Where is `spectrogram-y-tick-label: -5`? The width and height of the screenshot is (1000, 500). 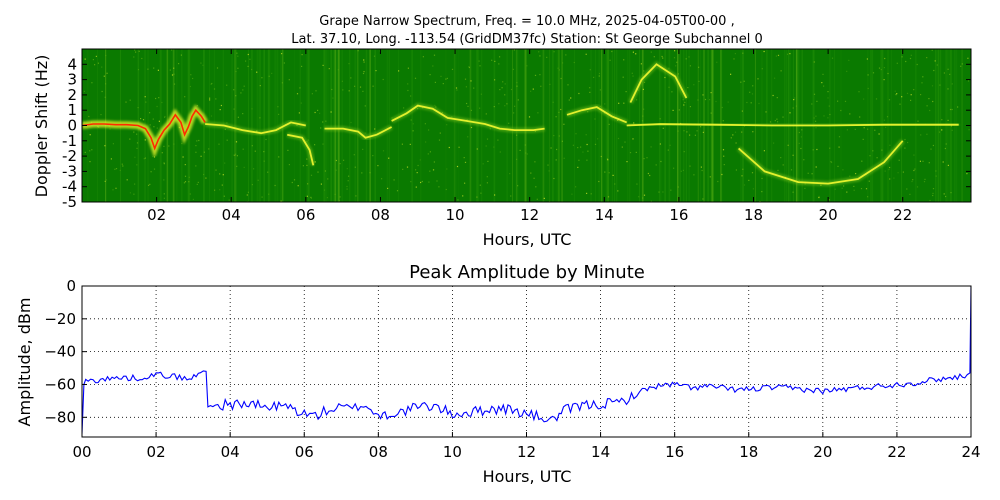 spectrogram-y-tick-label: -5 is located at coordinates (69, 202).